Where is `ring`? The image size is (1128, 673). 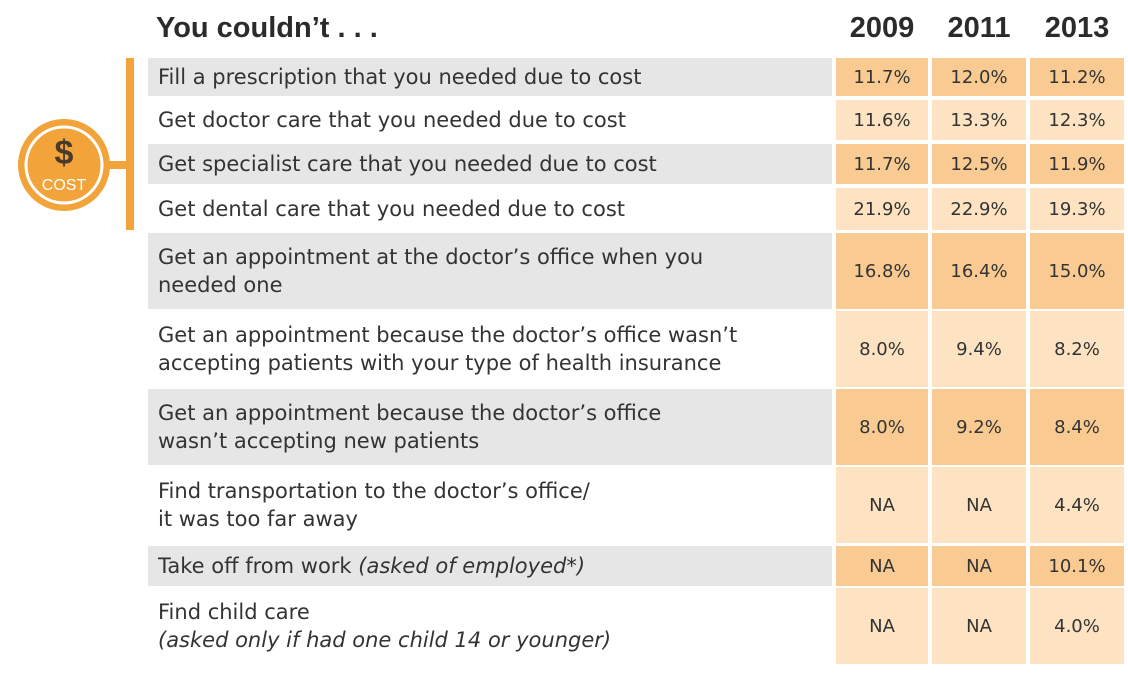
ring is located at coordinates (64, 165).